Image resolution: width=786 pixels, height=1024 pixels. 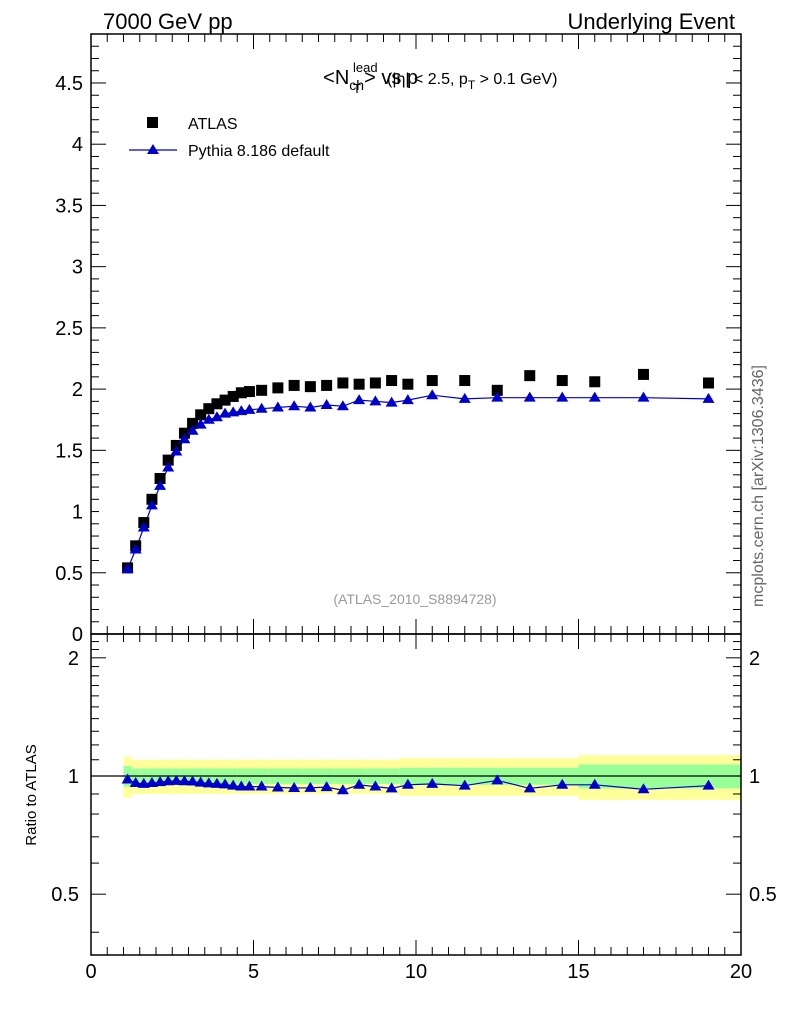 What do you see at coordinates (418, 482) in the screenshot?
I see `pythia-line` at bounding box center [418, 482].